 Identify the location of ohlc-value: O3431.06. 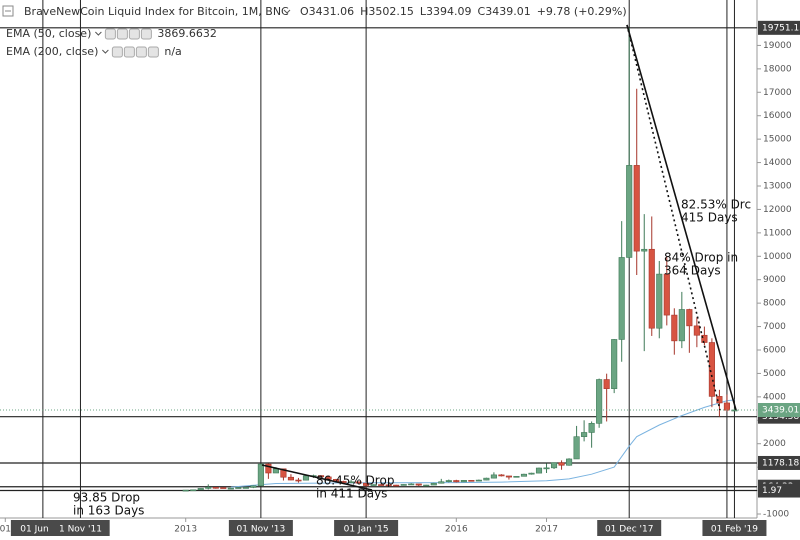
(327, 11).